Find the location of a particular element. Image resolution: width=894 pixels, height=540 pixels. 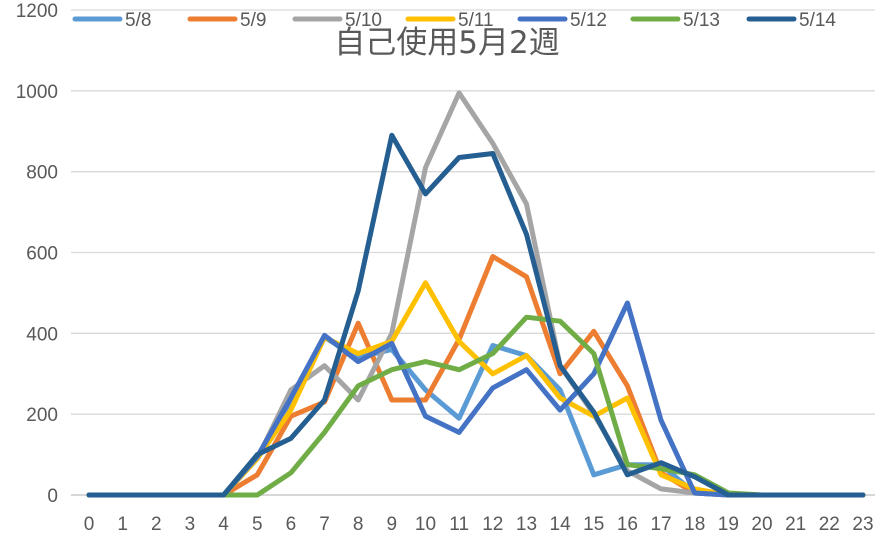

legend-label: 5/13 is located at coordinates (701, 20).